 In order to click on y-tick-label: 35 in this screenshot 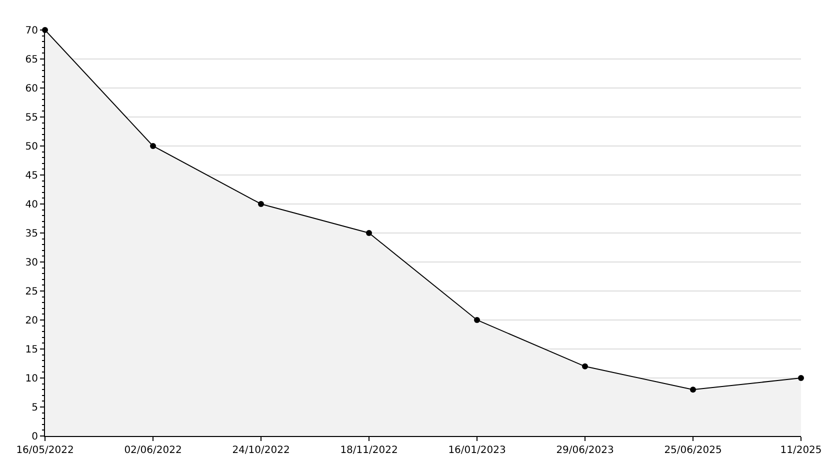, I will do `click(31, 234)`.